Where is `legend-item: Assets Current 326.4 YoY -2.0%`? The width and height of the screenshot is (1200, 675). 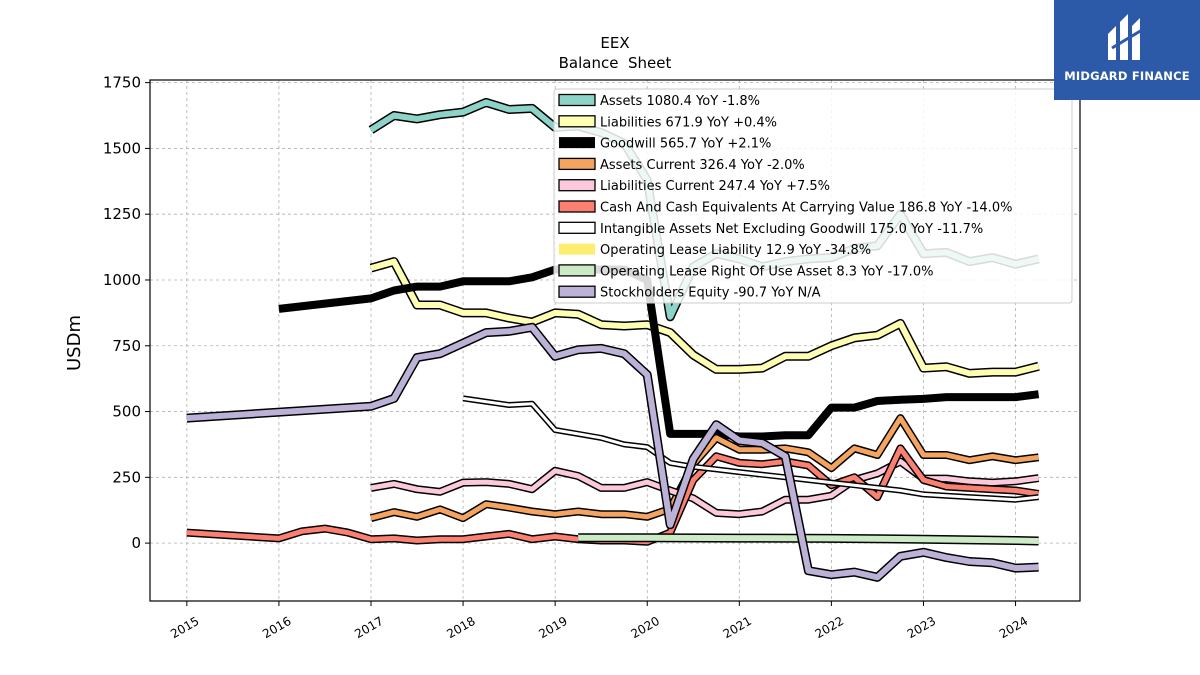 legend-item: Assets Current 326.4 YoY -2.0% is located at coordinates (681, 165).